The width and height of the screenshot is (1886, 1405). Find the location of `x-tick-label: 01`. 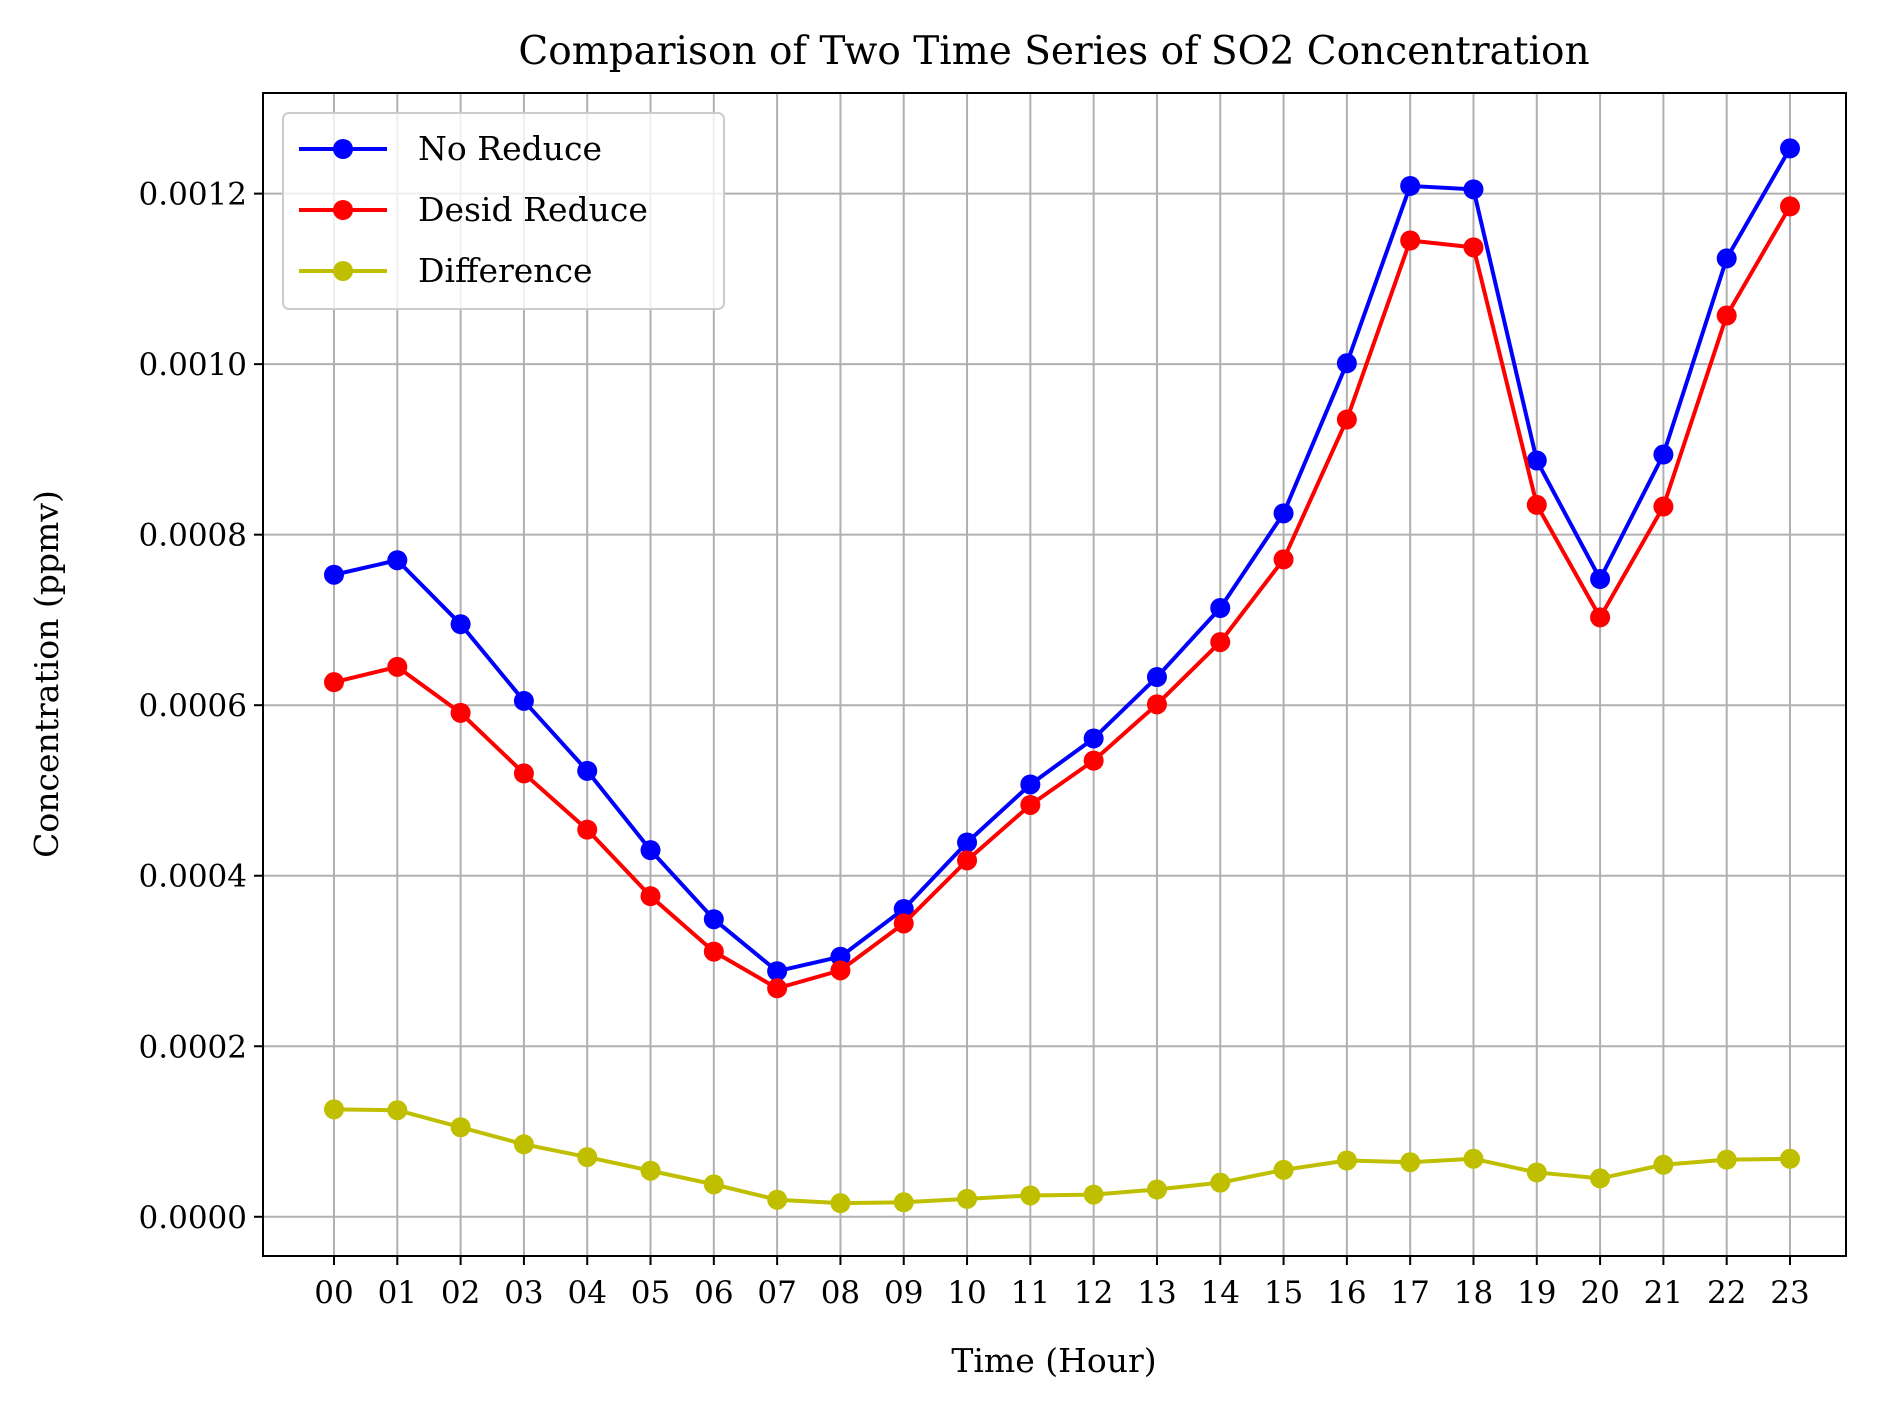

x-tick-label: 01 is located at coordinates (397, 1293).